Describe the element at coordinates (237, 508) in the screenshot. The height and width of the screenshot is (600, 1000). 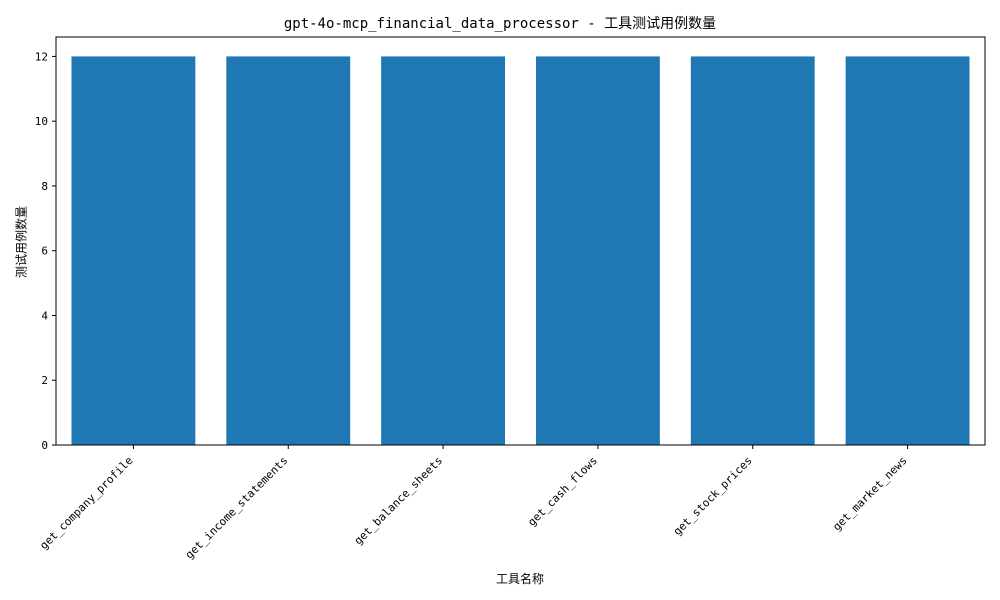
I see `x-tick-label: get_income_statements` at that location.